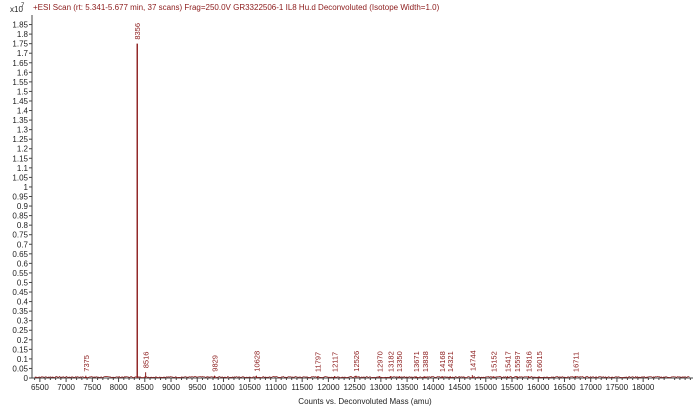 The height and width of the screenshot is (411, 697). I want to click on peak-label: 12117, so click(335, 362).